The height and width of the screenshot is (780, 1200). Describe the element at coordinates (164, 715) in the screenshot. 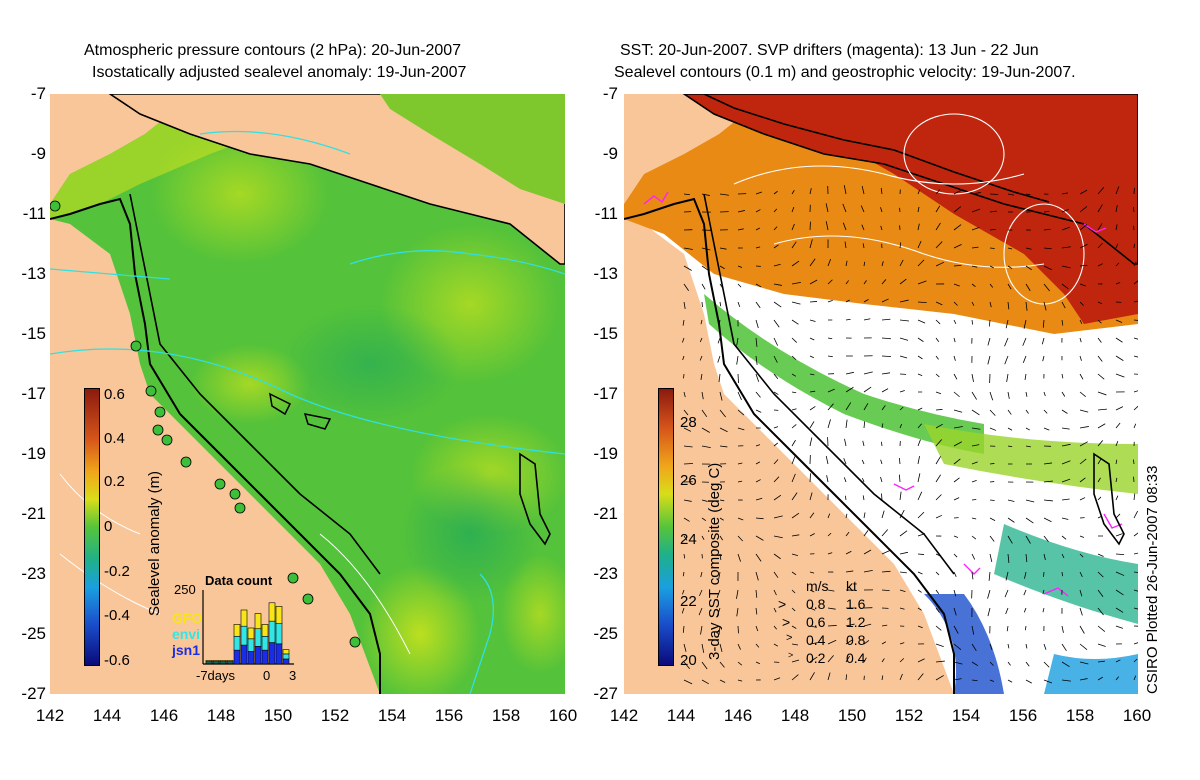

I see `left-x-tick: 146` at that location.